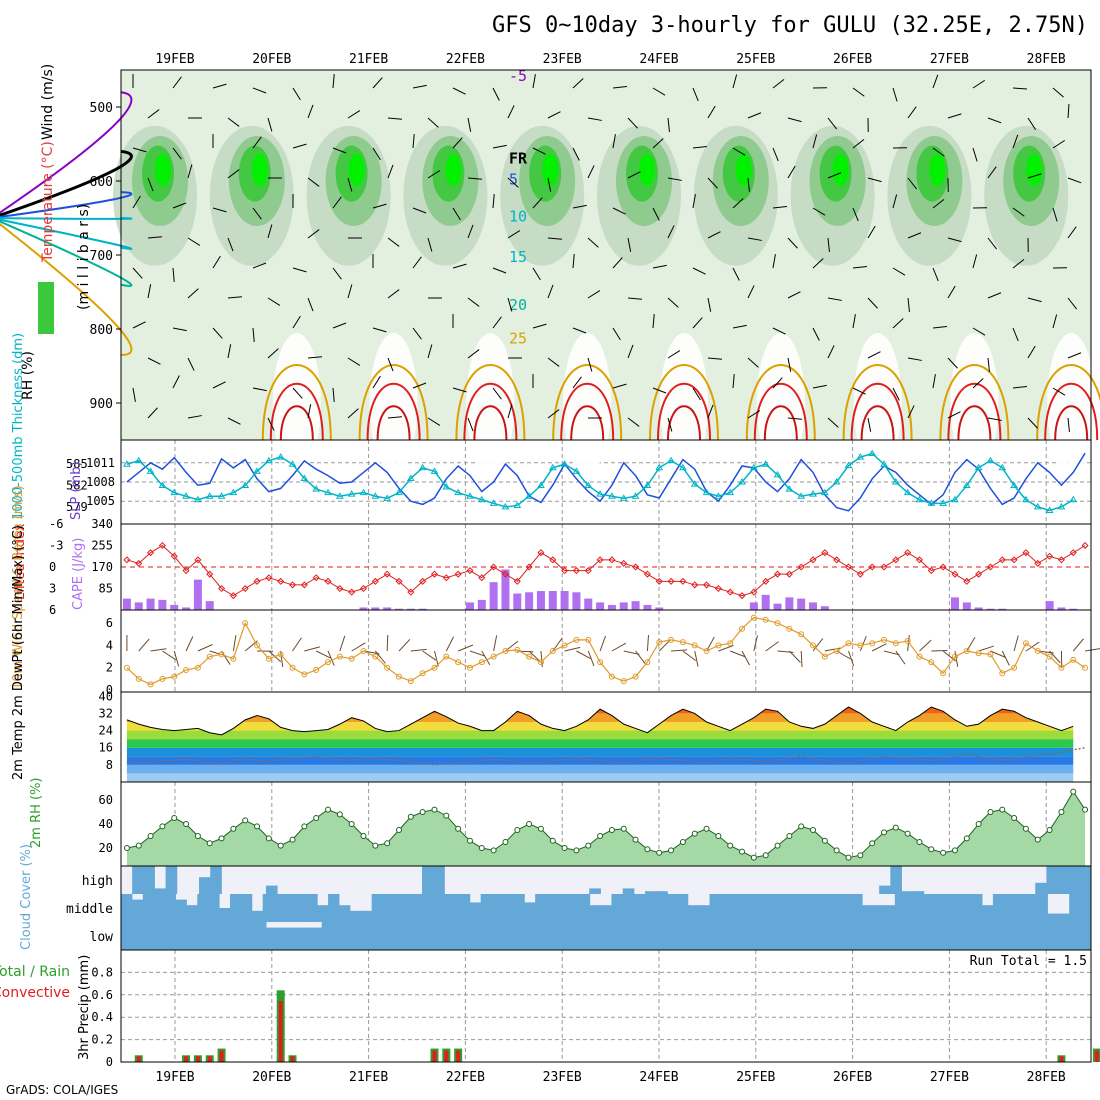  Describe the element at coordinates (77, 507) in the screenshot. I see `thickness-tick-label: 579` at that location.